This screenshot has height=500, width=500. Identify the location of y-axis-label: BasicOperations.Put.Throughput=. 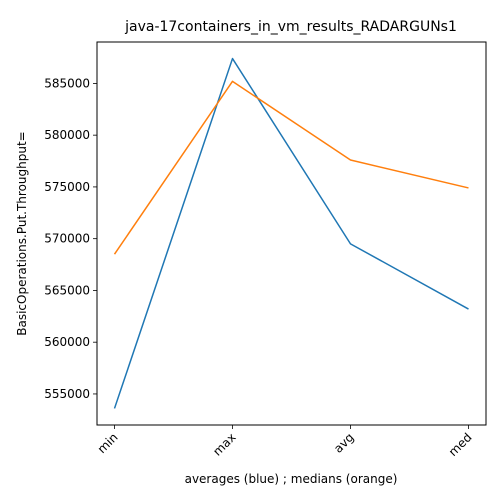
(22, 233).